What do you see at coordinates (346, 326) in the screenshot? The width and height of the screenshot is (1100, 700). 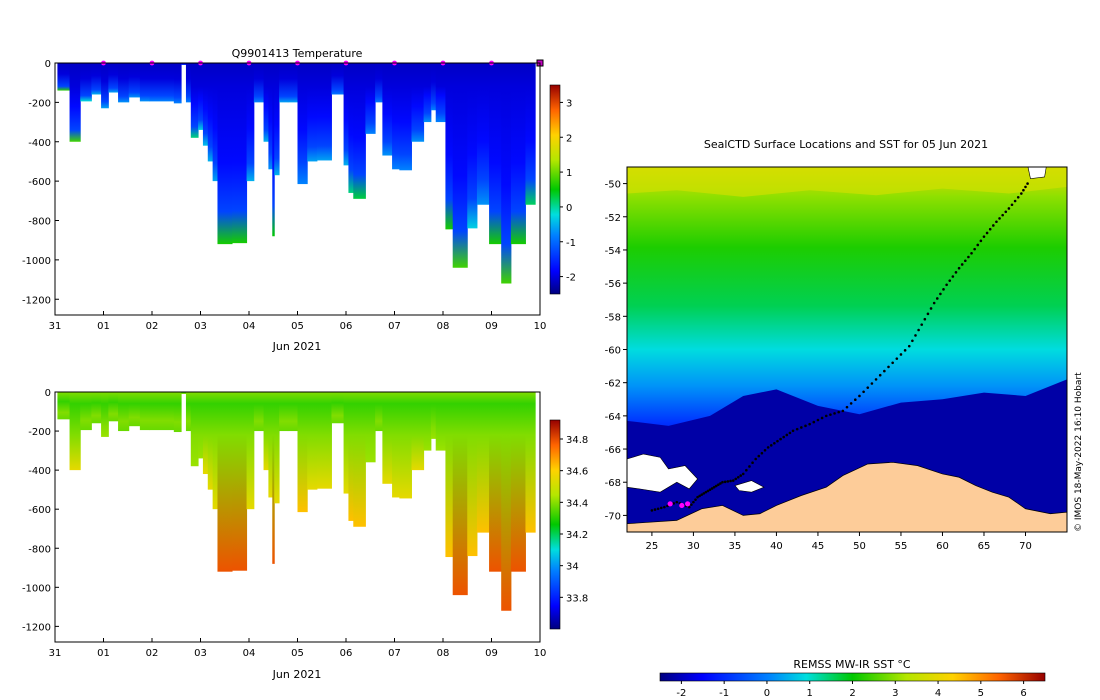 I see `x-tick-label: 06` at bounding box center [346, 326].